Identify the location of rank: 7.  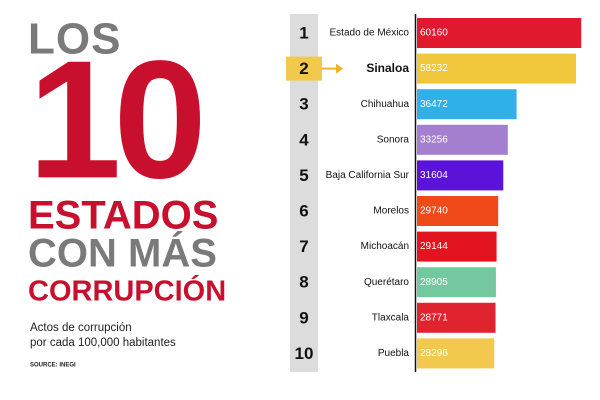
(303, 246).